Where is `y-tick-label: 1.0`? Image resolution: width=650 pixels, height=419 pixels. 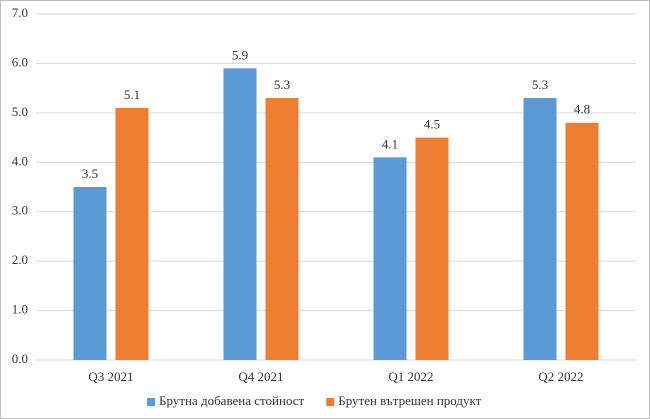
y-tick-label: 1.0 is located at coordinates (20, 309).